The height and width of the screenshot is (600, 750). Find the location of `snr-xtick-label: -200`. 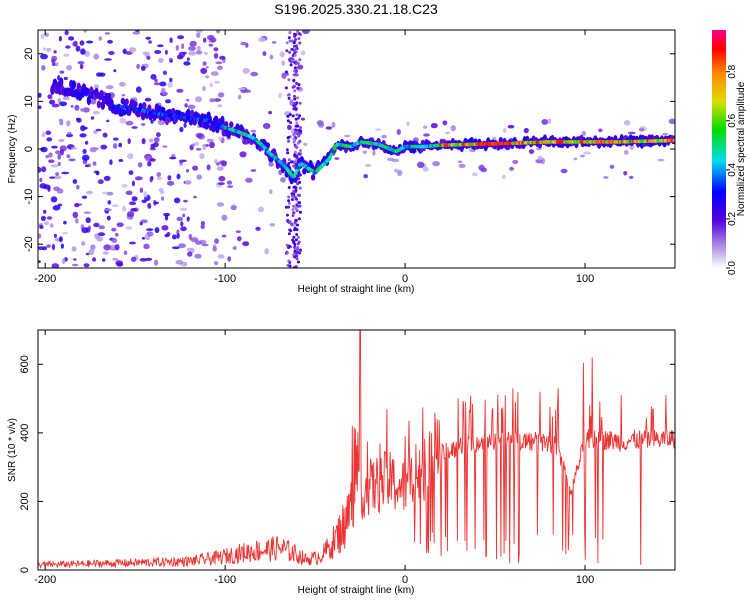

snr-xtick-label: -200 is located at coordinates (45, 580).